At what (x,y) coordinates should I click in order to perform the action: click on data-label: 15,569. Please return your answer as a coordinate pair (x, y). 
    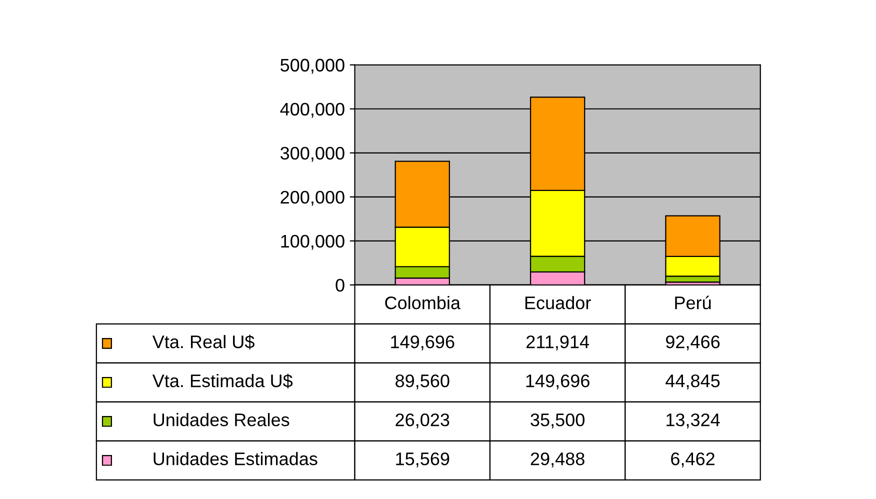
    Looking at the image, I should click on (423, 460).